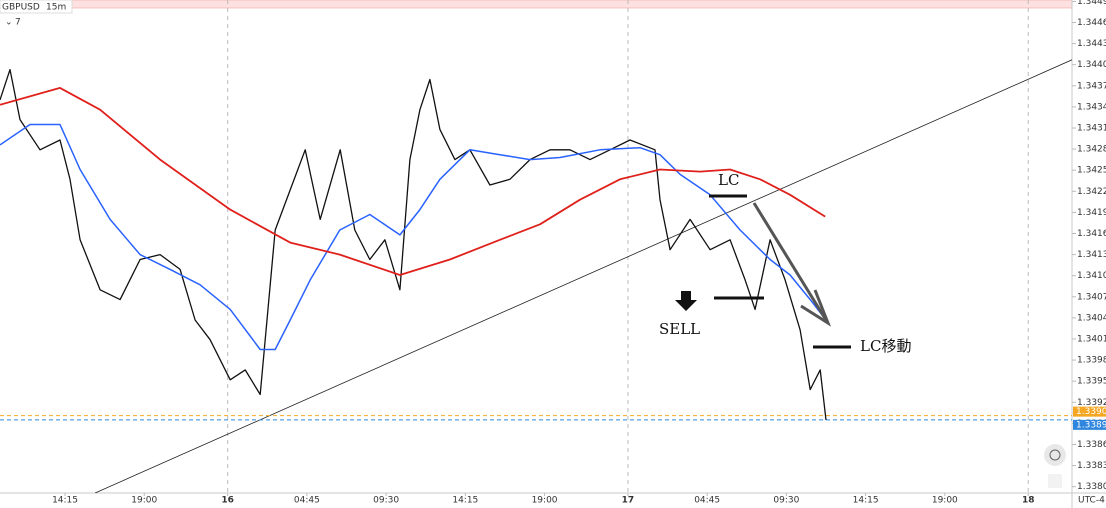 This screenshot has height=508, width=1106. What do you see at coordinates (1091, 318) in the screenshot?
I see `y-tick-label: 1.34040` at bounding box center [1091, 318].